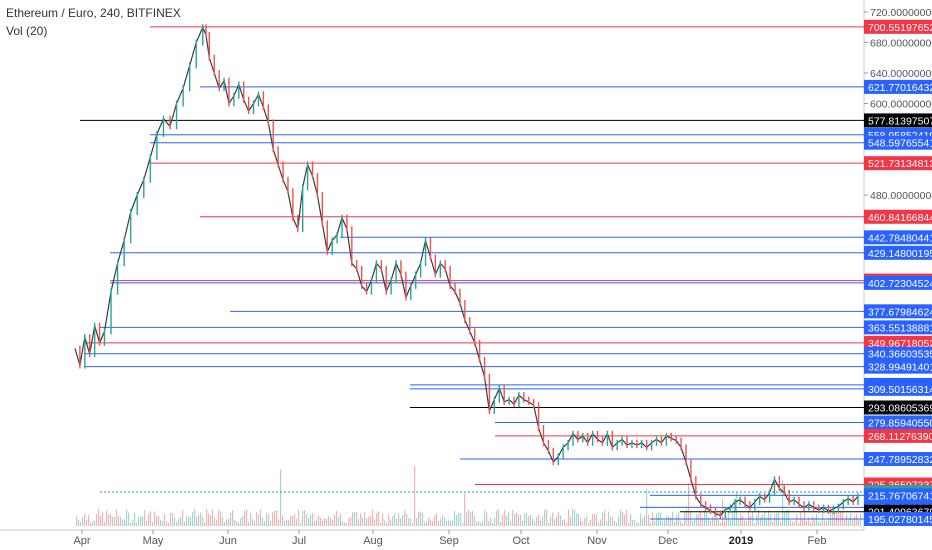  What do you see at coordinates (299, 541) in the screenshot?
I see `x-tick-label: Jul` at bounding box center [299, 541].